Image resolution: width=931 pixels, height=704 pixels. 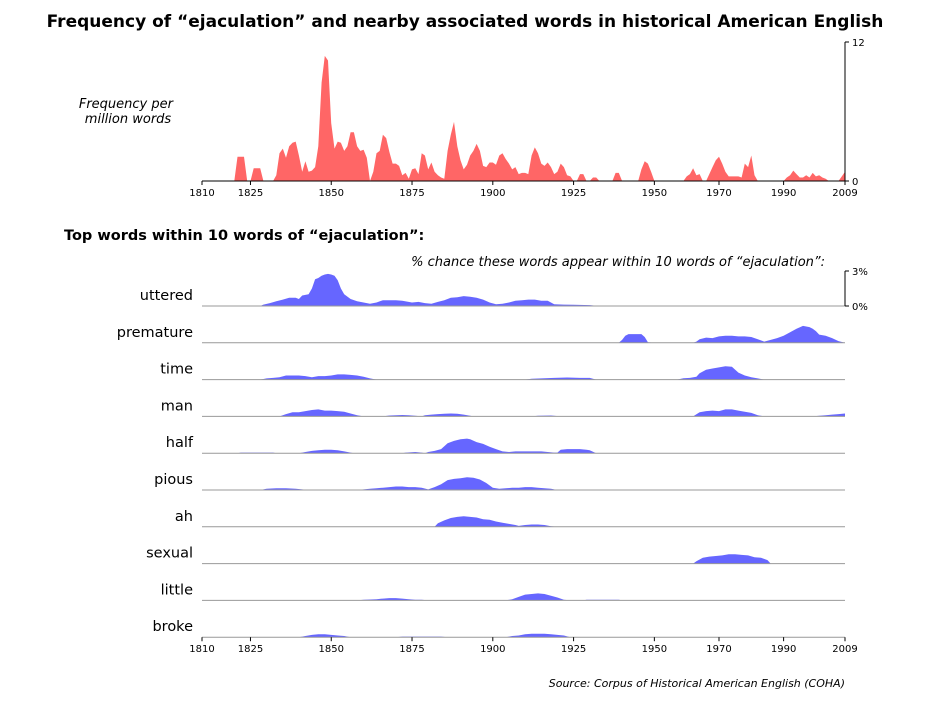 I want to click on row-half: half, so click(x=505, y=444).